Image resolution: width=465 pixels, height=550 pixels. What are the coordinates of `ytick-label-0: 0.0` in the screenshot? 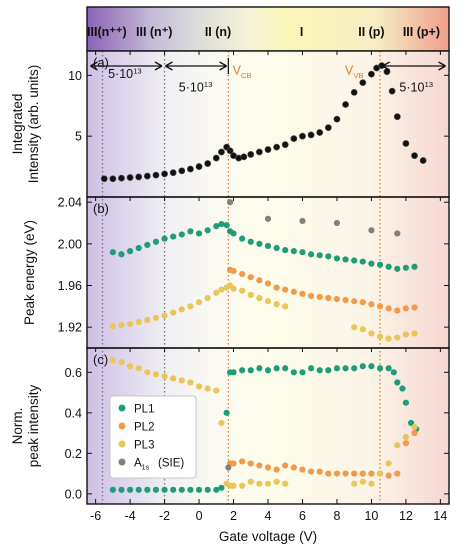 It's located at (73, 494).